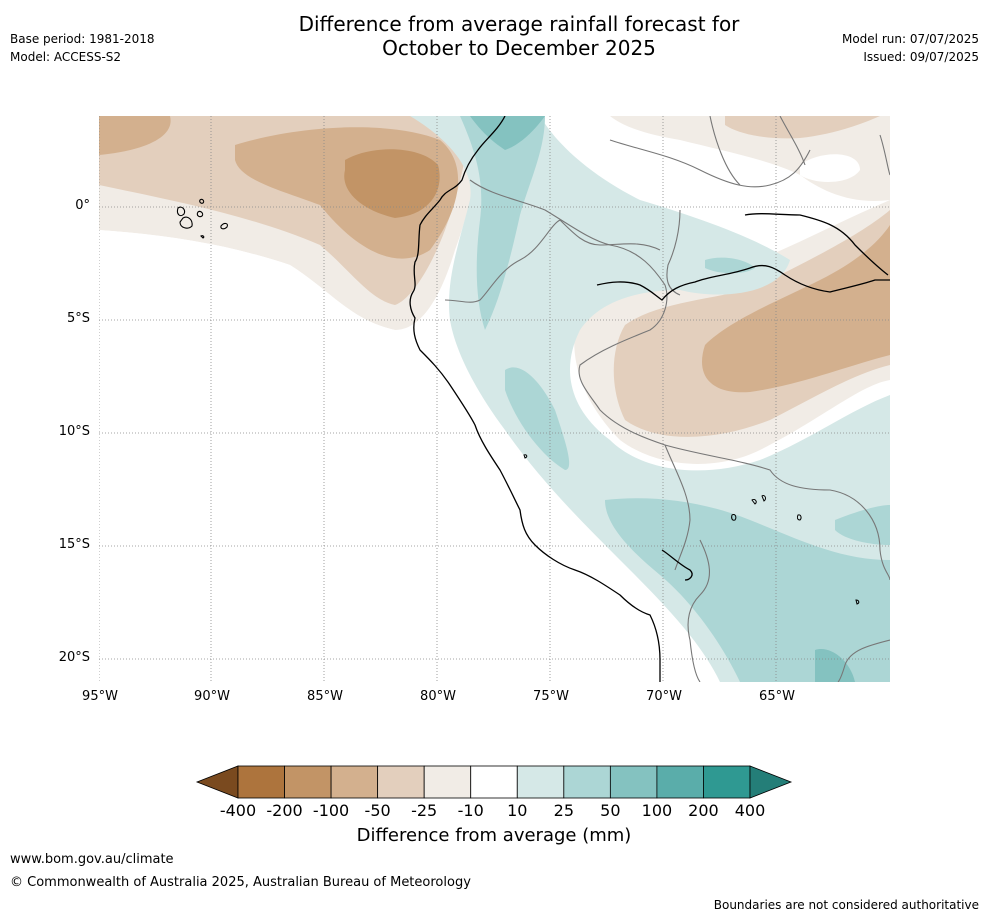 This screenshot has height=919, width=988. Describe the element at coordinates (331, 810) in the screenshot. I see `colorbar-label: -100` at that location.